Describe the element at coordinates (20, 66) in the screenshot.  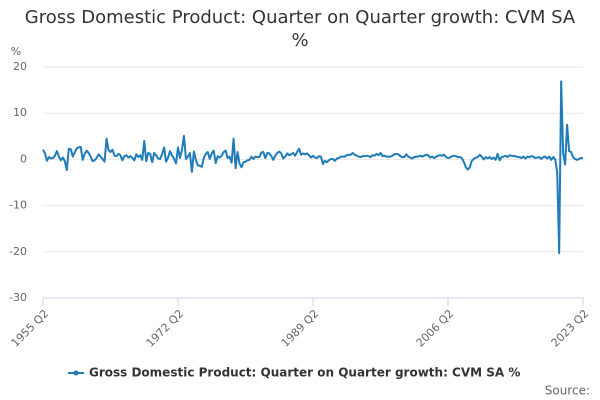
I see `y-tick-label: 20` at that location.